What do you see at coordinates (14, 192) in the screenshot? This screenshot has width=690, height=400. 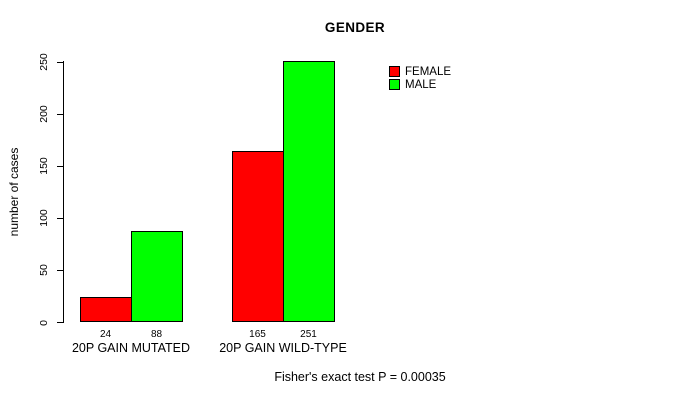 I see `y-axis-label: number of cases` at bounding box center [14, 192].